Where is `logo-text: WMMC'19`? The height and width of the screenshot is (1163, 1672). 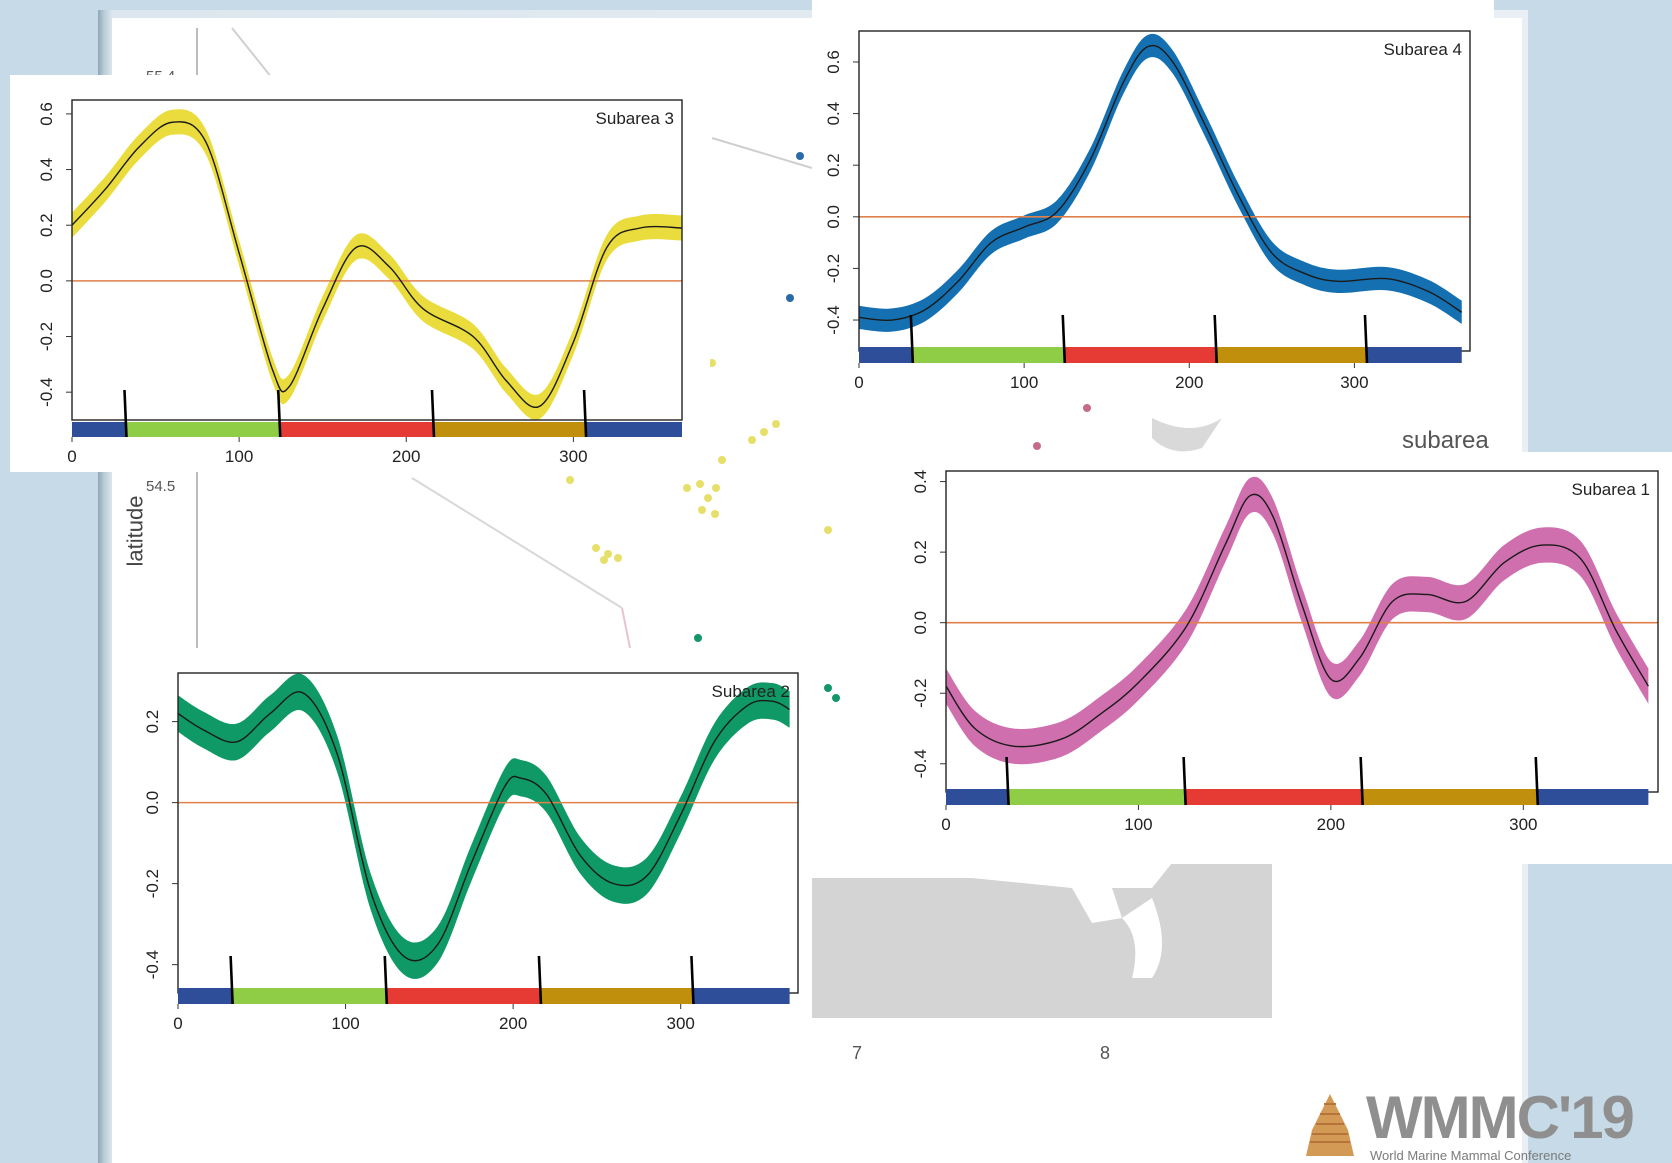 logo-text: WMMC'19 is located at coordinates (1500, 1117).